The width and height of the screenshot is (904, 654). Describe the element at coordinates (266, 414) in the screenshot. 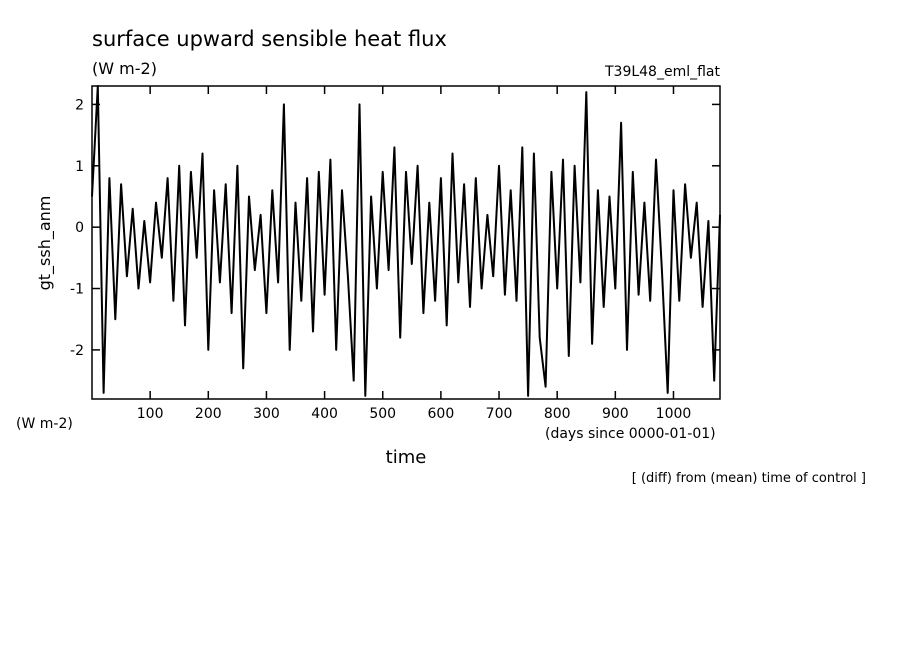

I see `x-tick-label: 300` at that location.